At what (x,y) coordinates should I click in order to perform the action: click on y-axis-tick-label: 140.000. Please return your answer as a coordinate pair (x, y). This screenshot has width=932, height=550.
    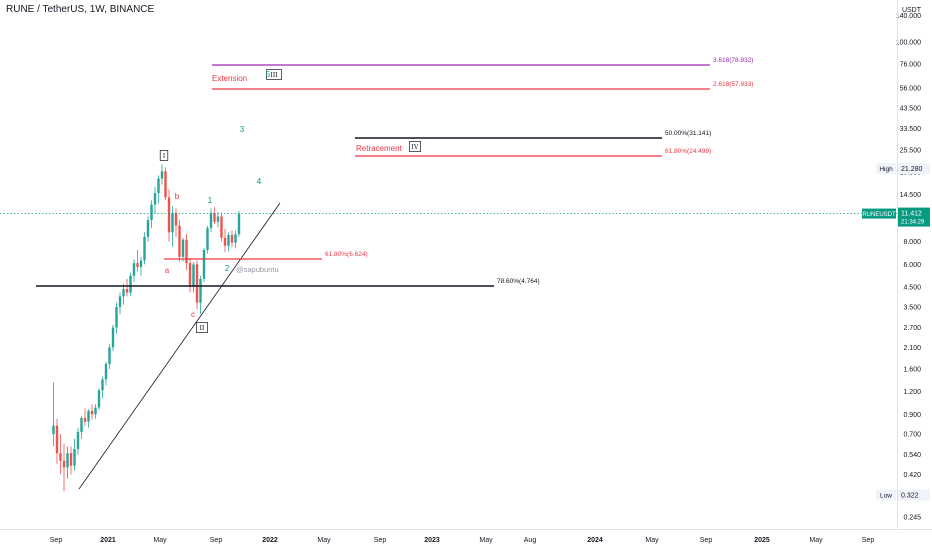
    Looking at the image, I should click on (908, 16).